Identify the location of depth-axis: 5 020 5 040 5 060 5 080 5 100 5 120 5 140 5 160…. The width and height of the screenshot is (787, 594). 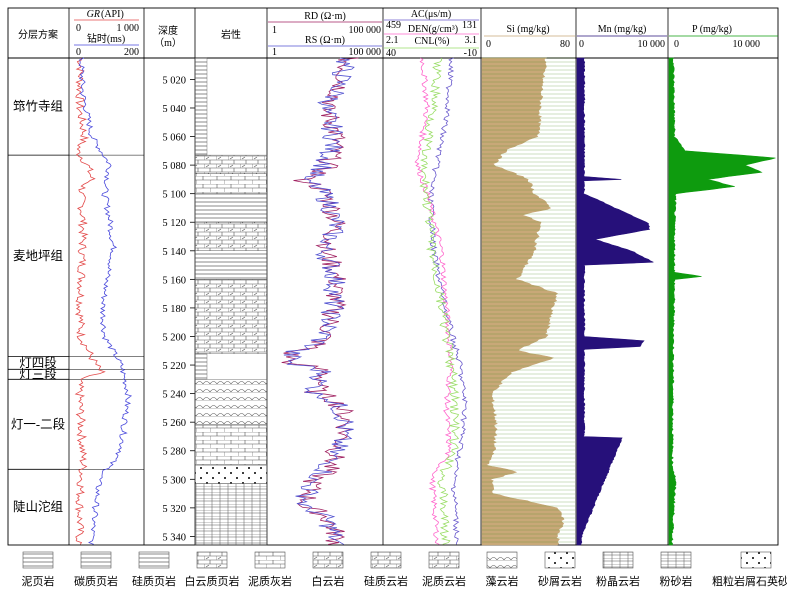
(178, 309).